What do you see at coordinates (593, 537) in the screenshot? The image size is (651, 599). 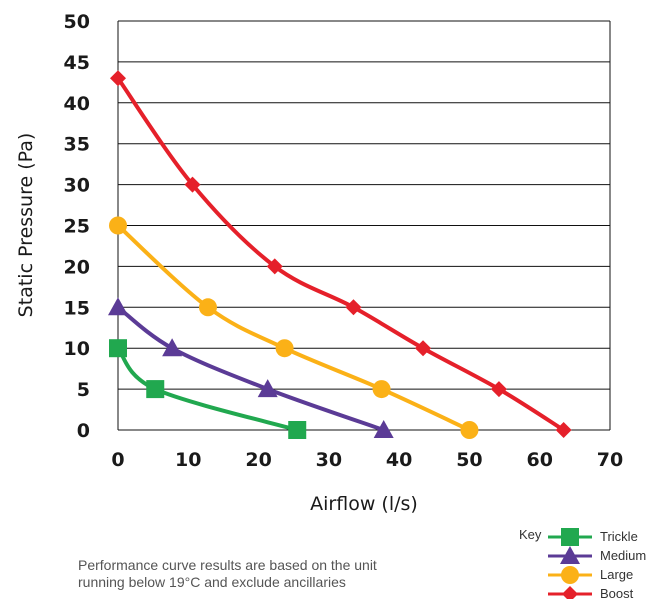 I see `legend-item-trickle: Trickle` at bounding box center [593, 537].